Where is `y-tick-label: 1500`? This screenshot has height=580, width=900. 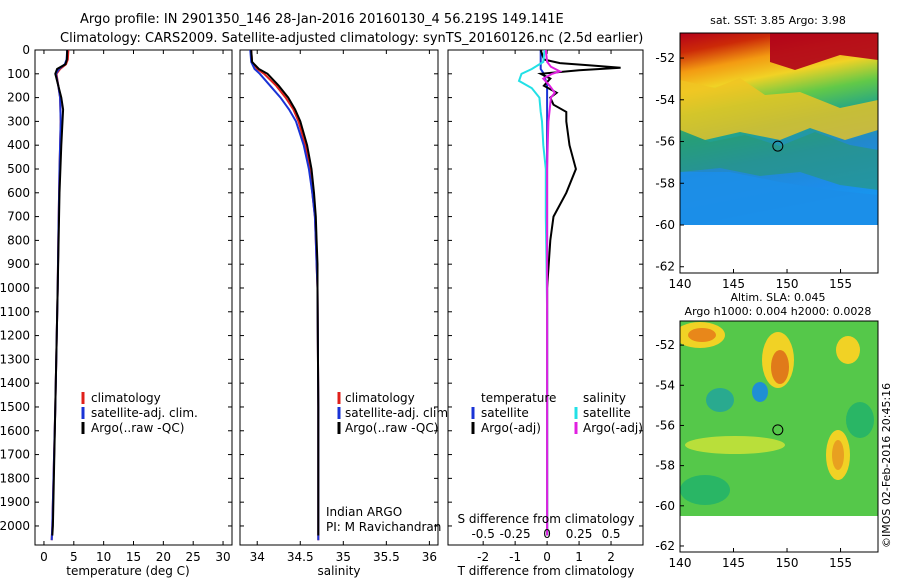 y-tick-label: 1500 is located at coordinates (15, 407).